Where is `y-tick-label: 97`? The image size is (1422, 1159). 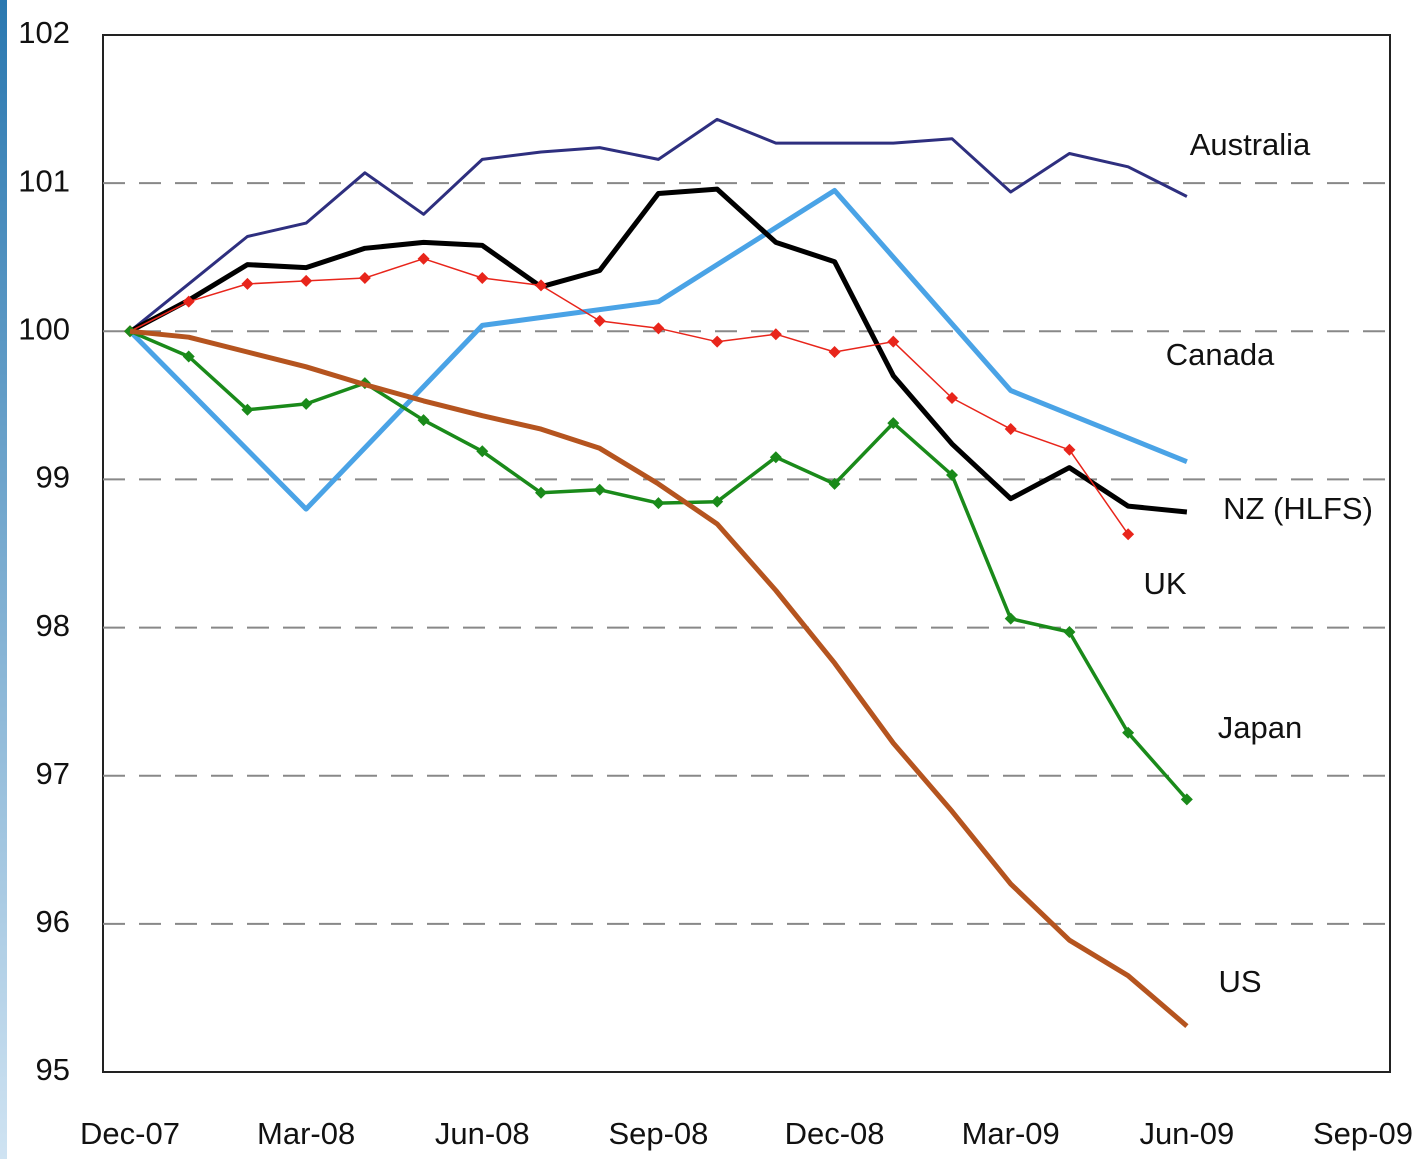 y-tick-label: 97 is located at coordinates (53, 773).